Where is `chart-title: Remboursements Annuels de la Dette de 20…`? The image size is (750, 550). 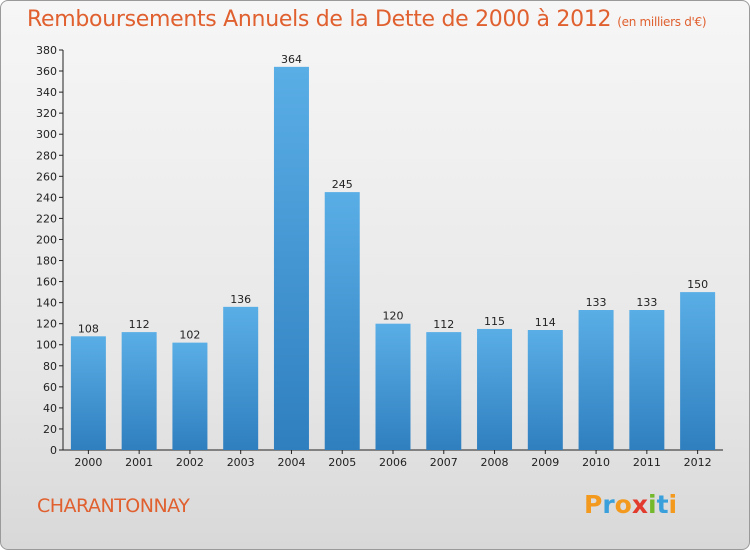 chart-title: Remboursements Annuels de la Dette de 20… is located at coordinates (367, 19).